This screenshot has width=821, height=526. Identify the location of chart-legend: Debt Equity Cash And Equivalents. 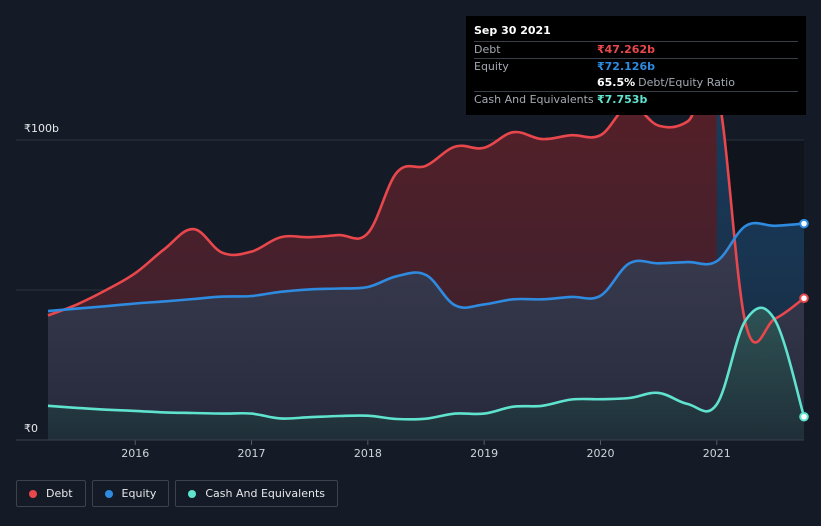
(177, 493).